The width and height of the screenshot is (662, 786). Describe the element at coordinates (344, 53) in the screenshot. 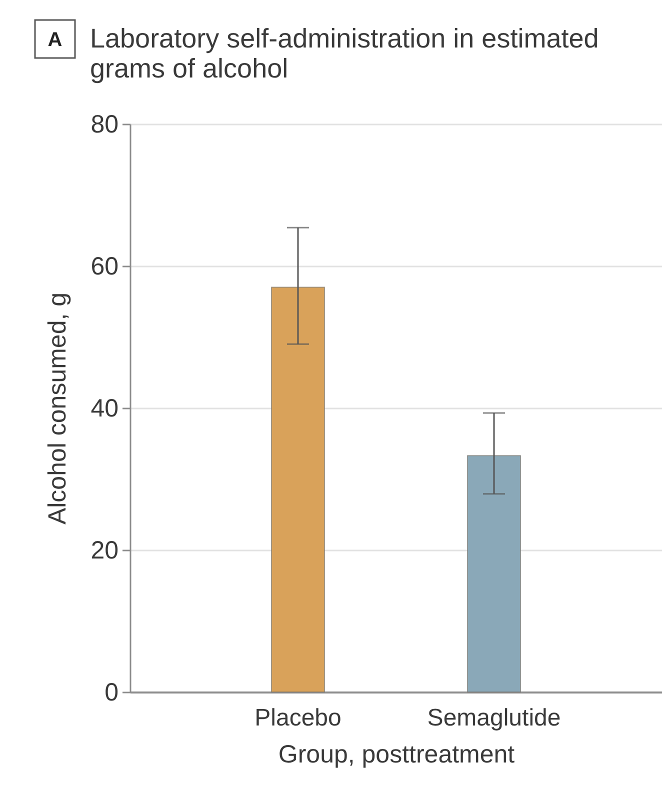

I see `chart-title: Laboratory self-administration in estimated grams of alcohol` at that location.